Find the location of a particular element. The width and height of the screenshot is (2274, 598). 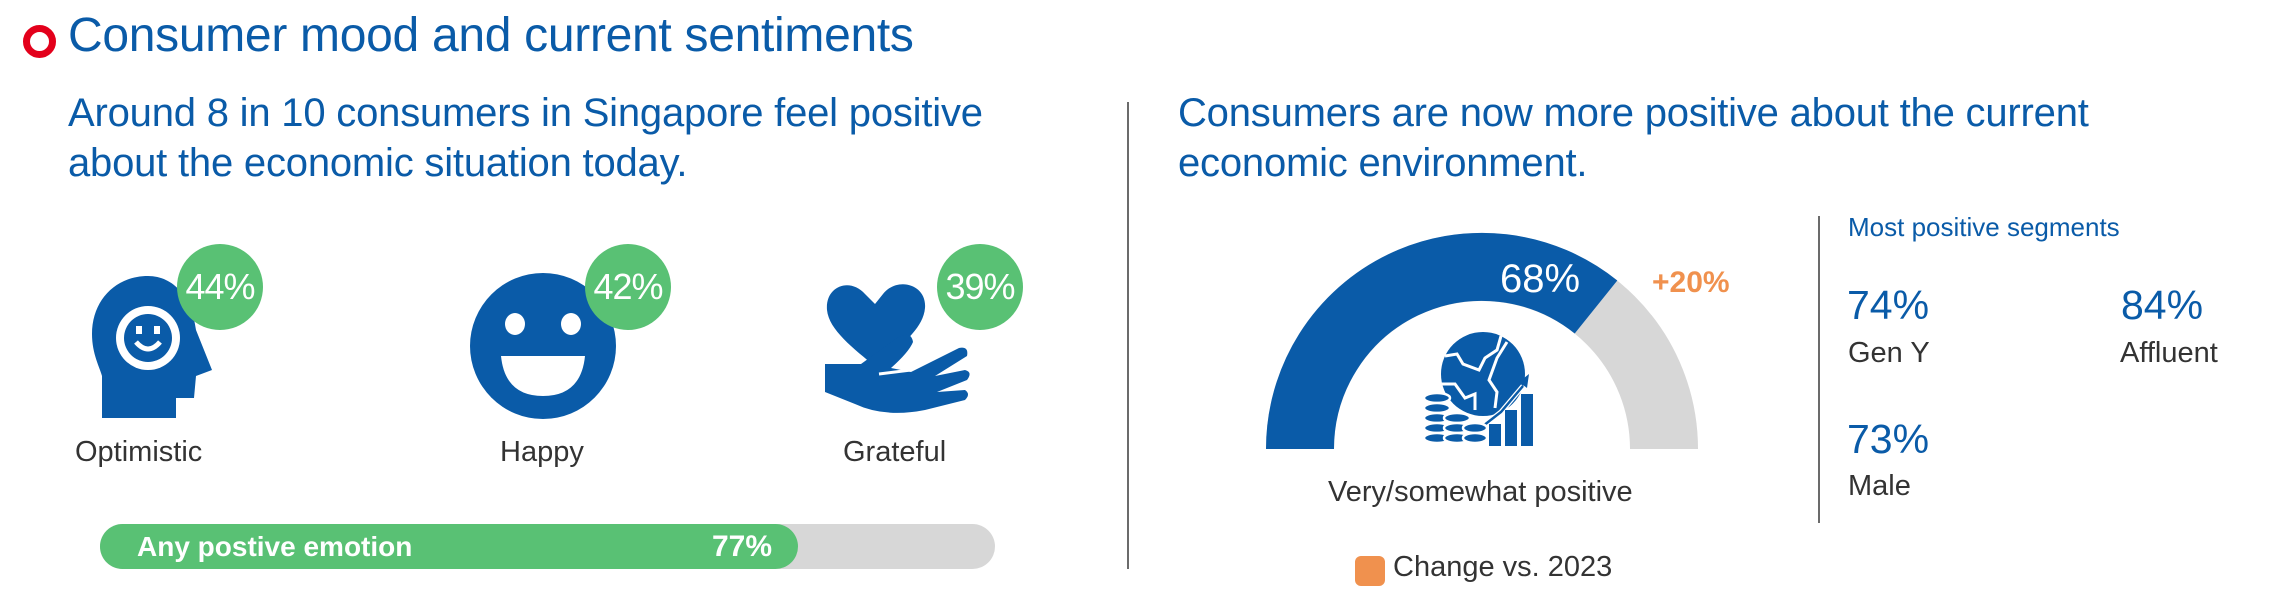

happy-percent-badge: 42% is located at coordinates (628, 287).